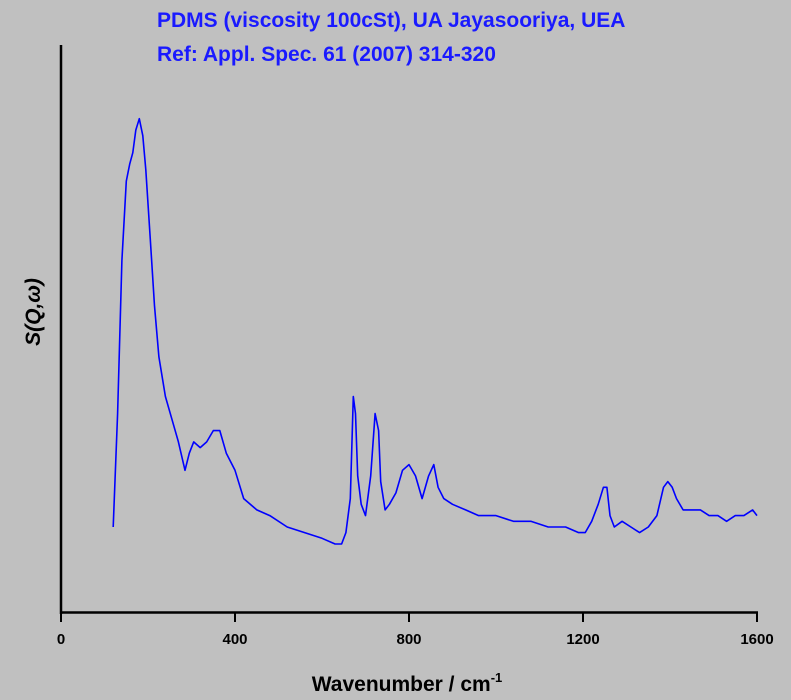 The height and width of the screenshot is (700, 791). What do you see at coordinates (61, 639) in the screenshot?
I see `x-tick-label: 0` at bounding box center [61, 639].